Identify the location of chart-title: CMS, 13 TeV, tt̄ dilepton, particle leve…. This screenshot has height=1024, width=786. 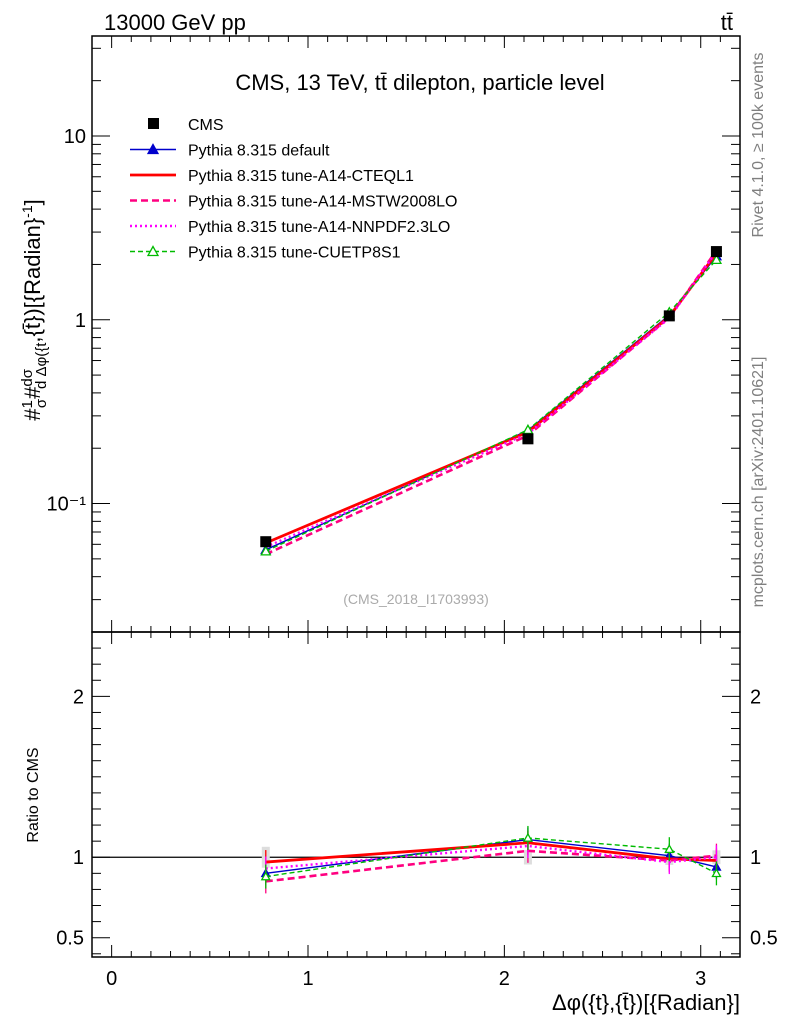
(419, 82).